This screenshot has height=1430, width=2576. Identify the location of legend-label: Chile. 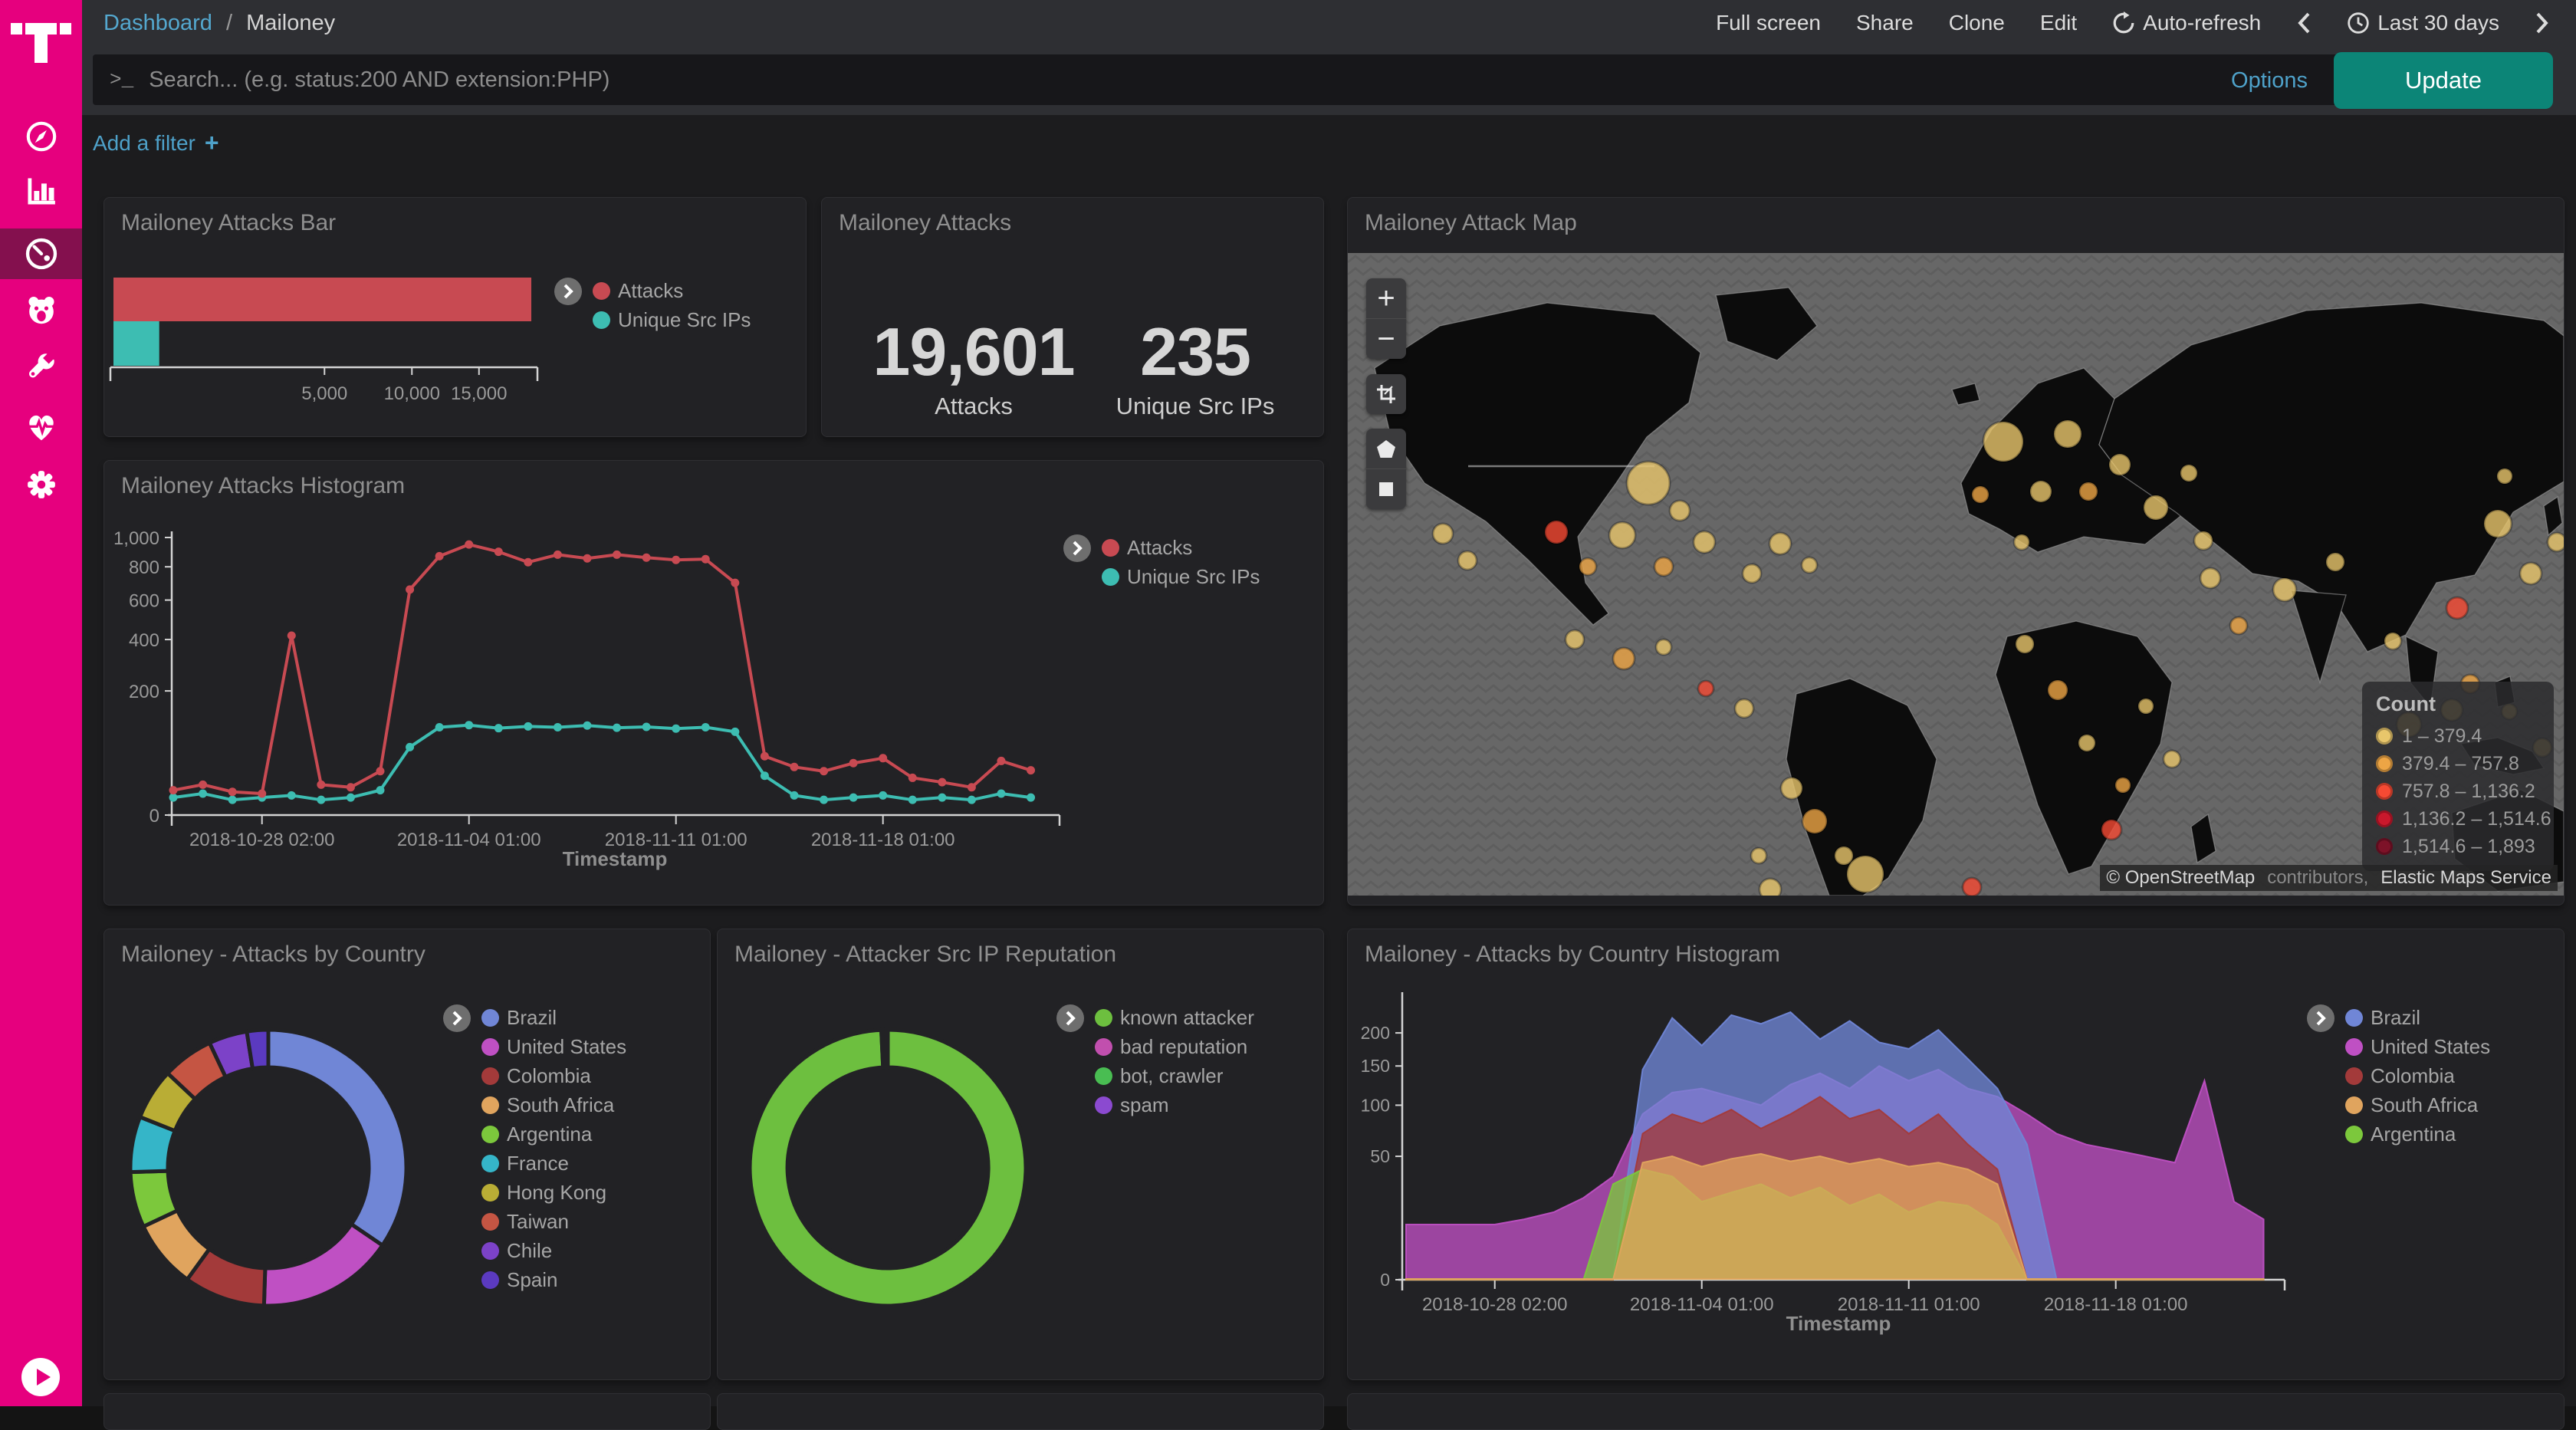
(530, 1250).